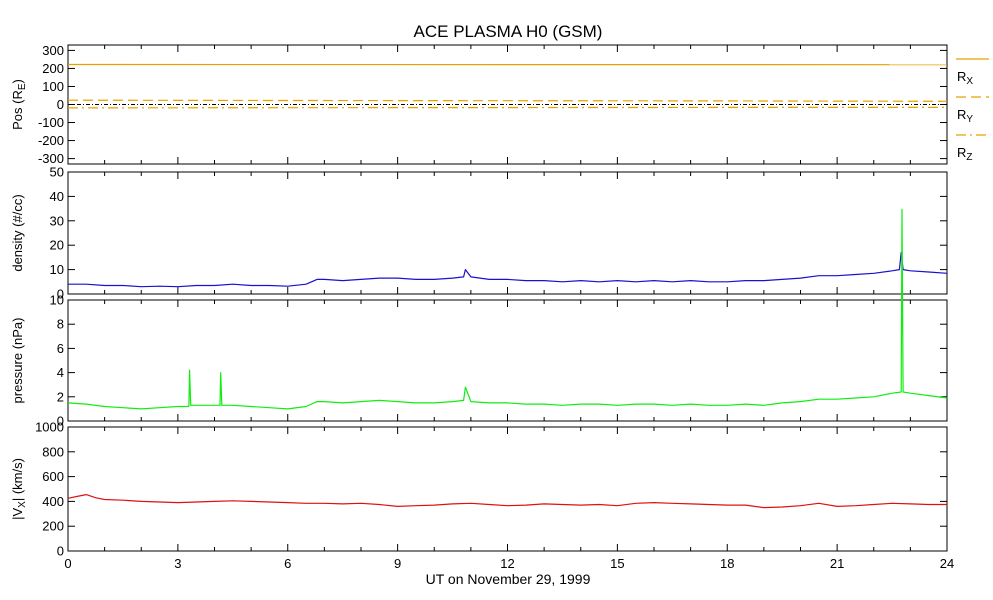 The height and width of the screenshot is (600, 993). I want to click on series-line-velocity, so click(507, 501).